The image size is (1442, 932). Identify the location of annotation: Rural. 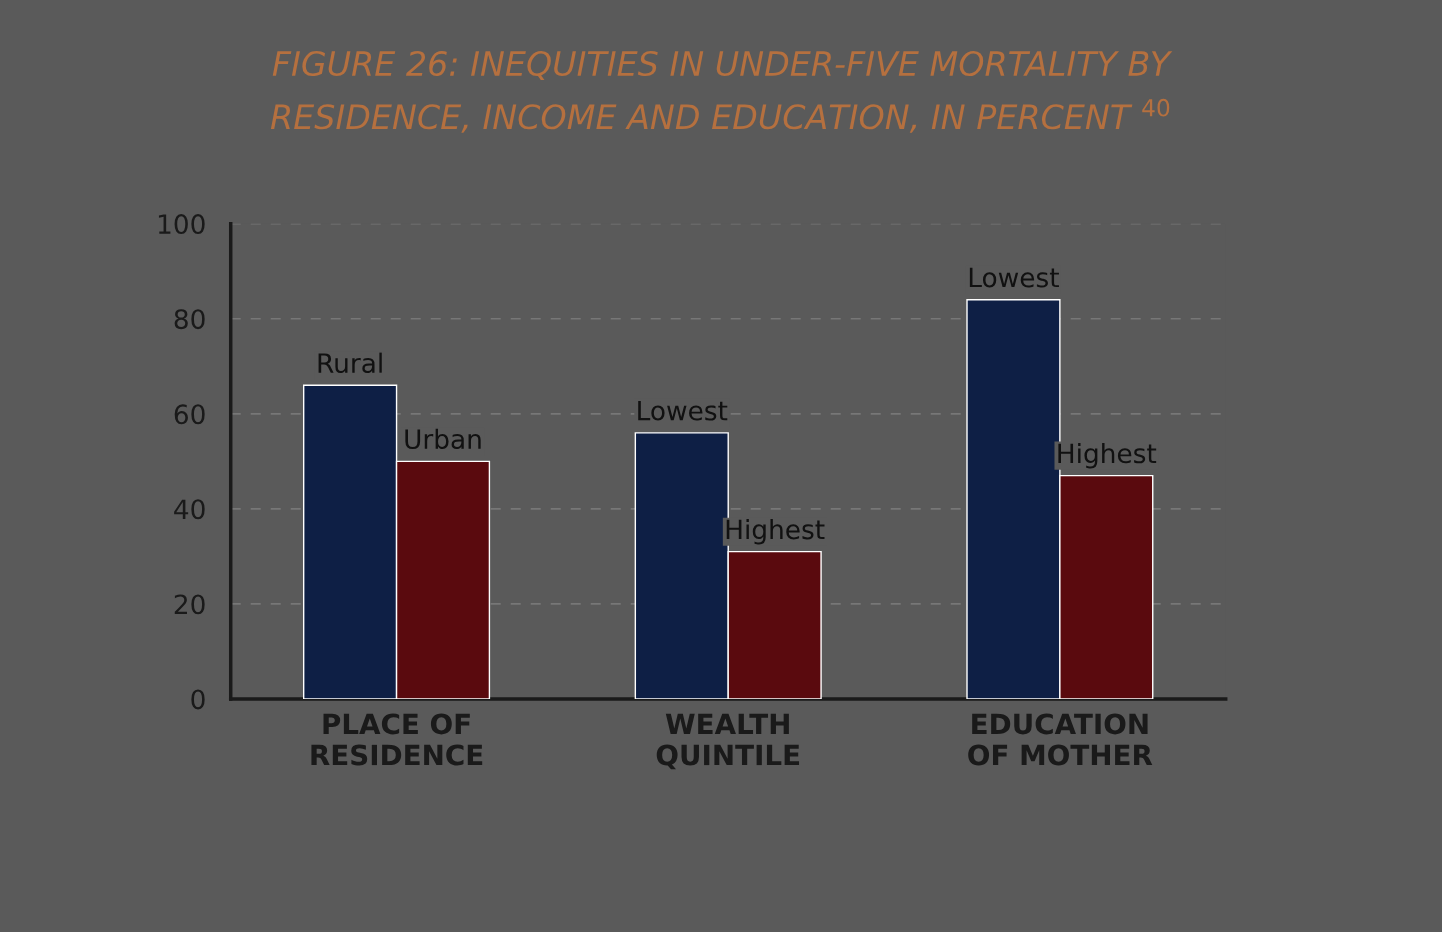
(350, 363).